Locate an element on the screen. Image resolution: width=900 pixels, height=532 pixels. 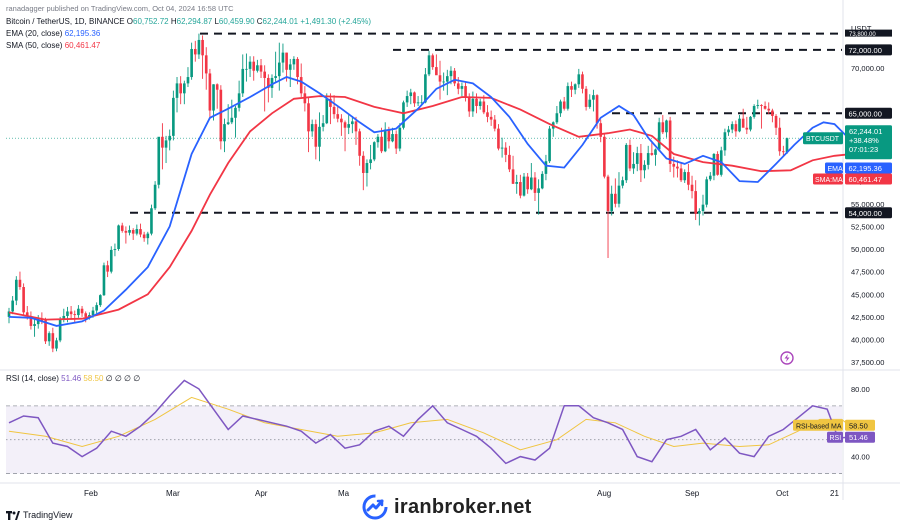
rsi-ma-tag: RSI-based MA is located at coordinates (819, 426).